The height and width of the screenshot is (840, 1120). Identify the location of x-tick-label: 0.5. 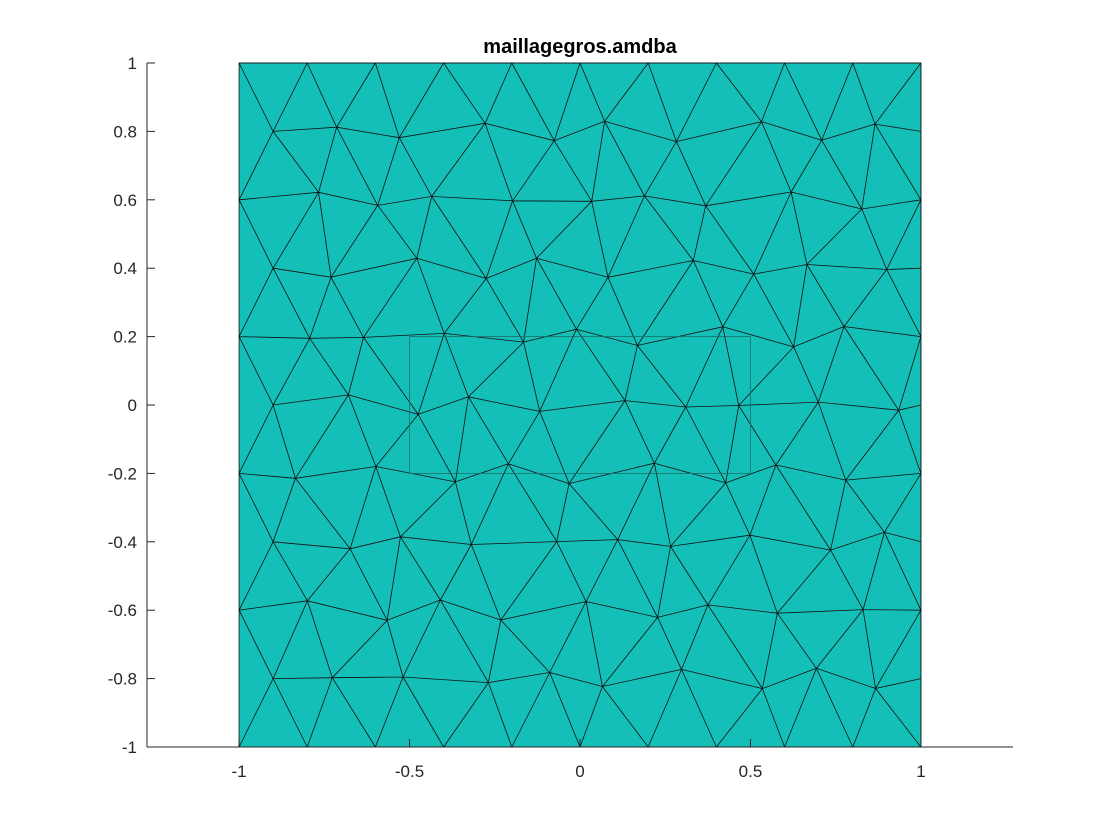
(751, 771).